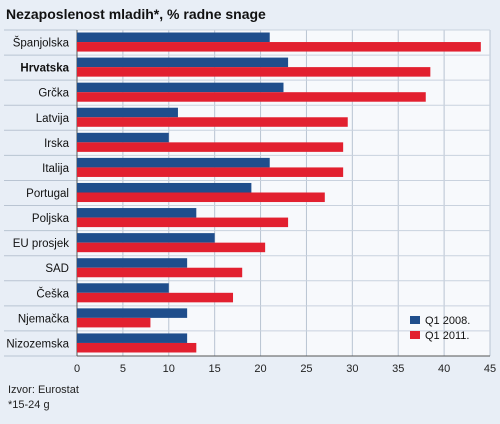 The width and height of the screenshot is (500, 424). What do you see at coordinates (260, 369) in the screenshot?
I see `x-tick-label: 20` at bounding box center [260, 369].